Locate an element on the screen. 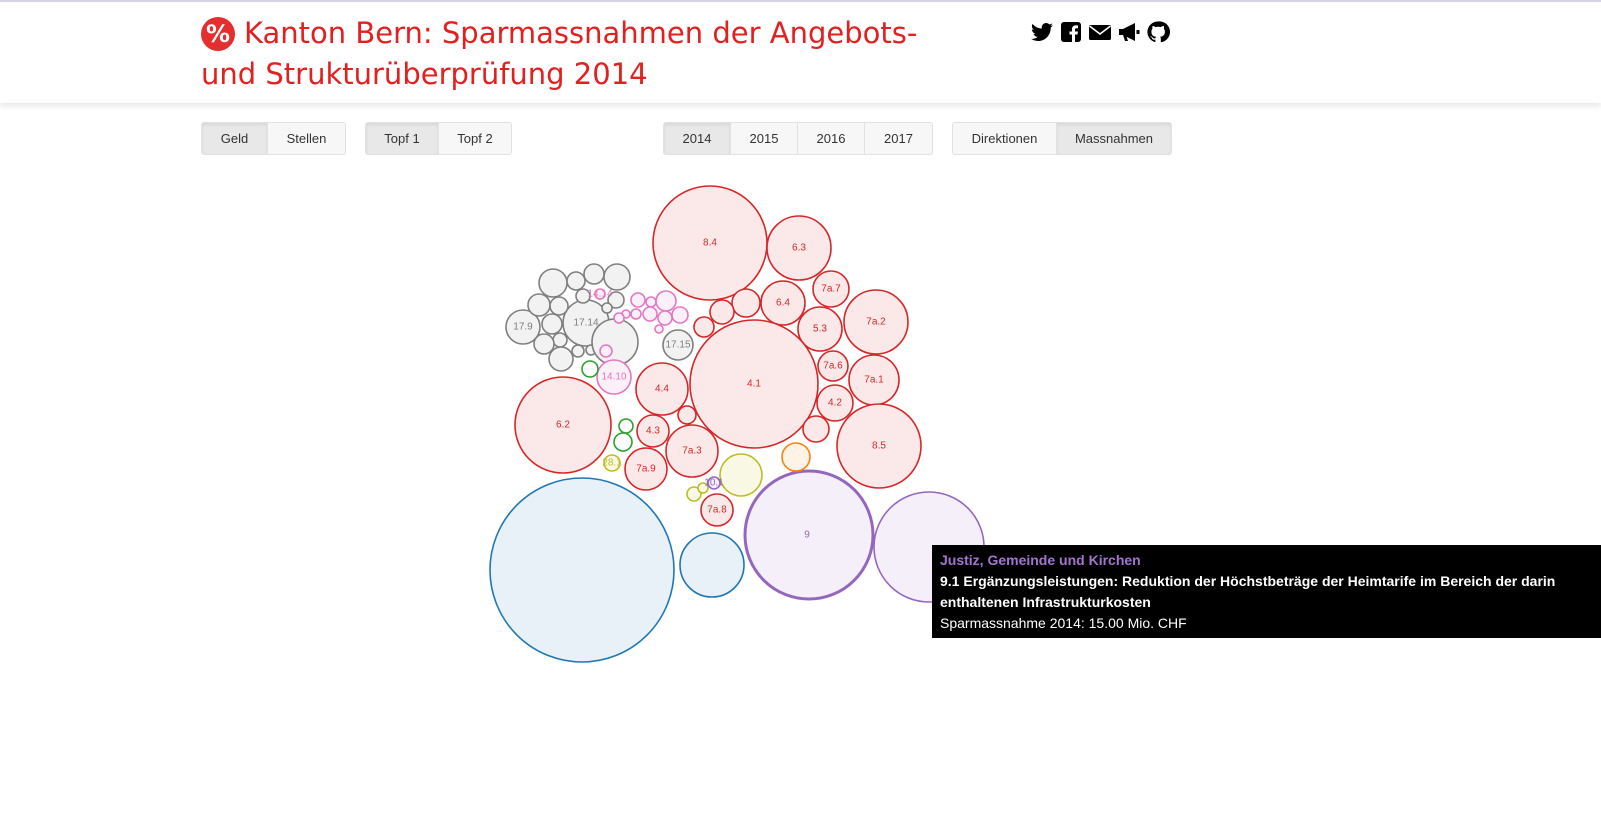 The width and height of the screenshot is (1601, 824). bubble-8-5: 8.5 is located at coordinates (879, 446).